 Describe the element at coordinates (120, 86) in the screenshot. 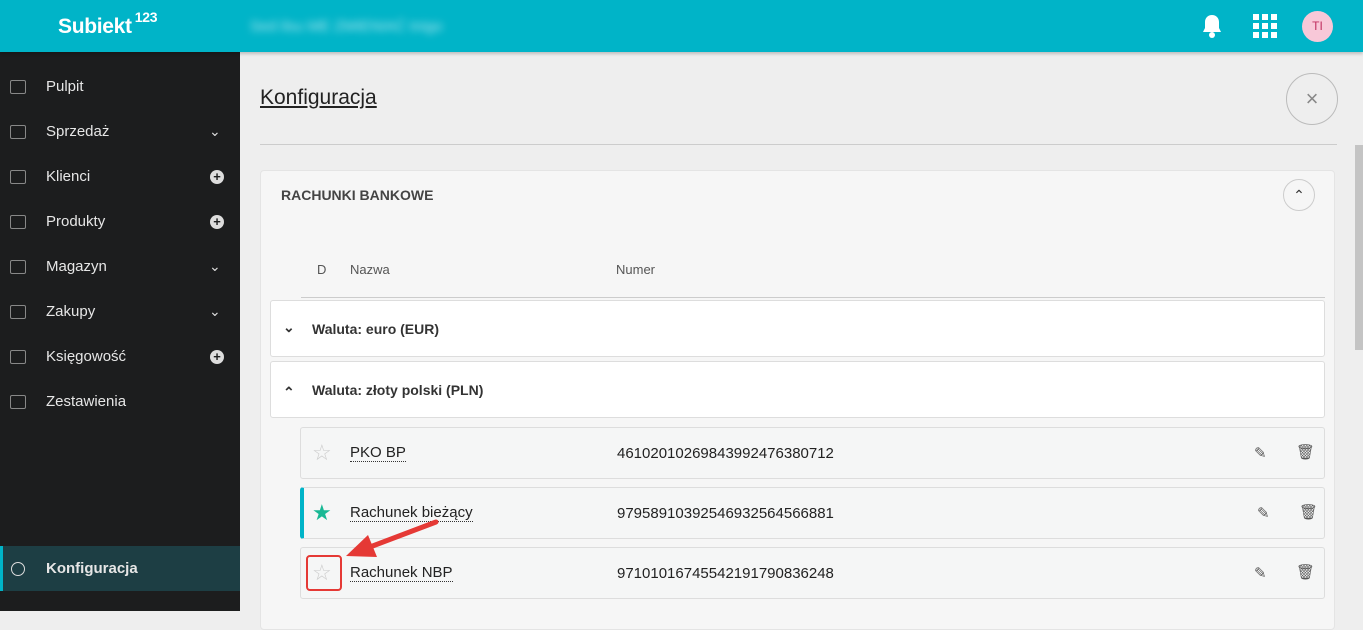

I see `sidebar-item-pulpit: Pulpit` at that location.